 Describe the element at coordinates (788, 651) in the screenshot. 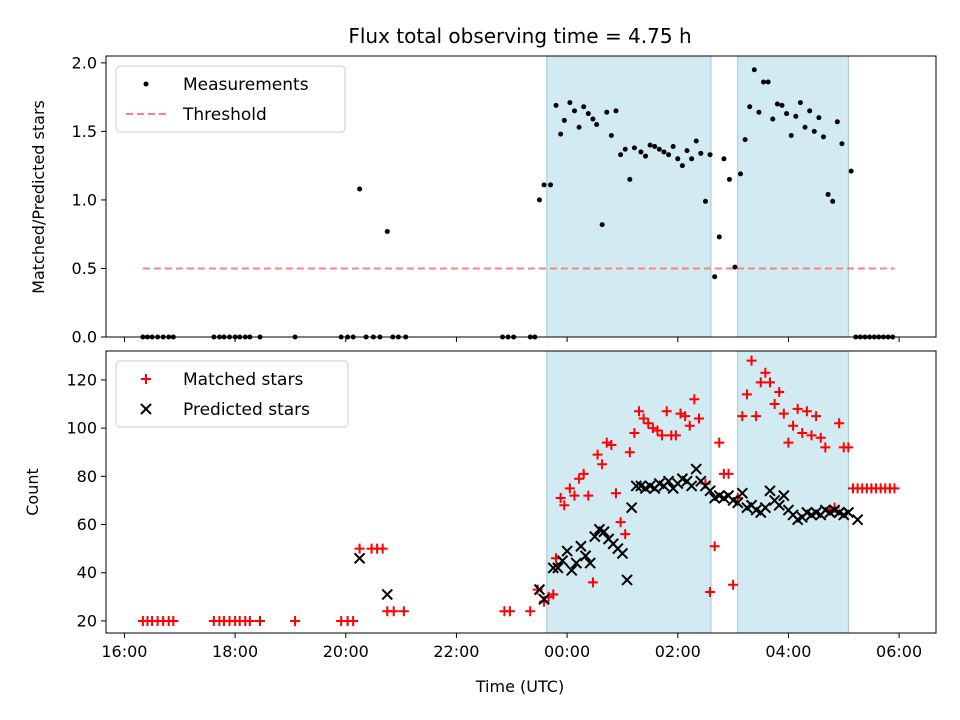

I see `x-tick-label: 04:00` at that location.